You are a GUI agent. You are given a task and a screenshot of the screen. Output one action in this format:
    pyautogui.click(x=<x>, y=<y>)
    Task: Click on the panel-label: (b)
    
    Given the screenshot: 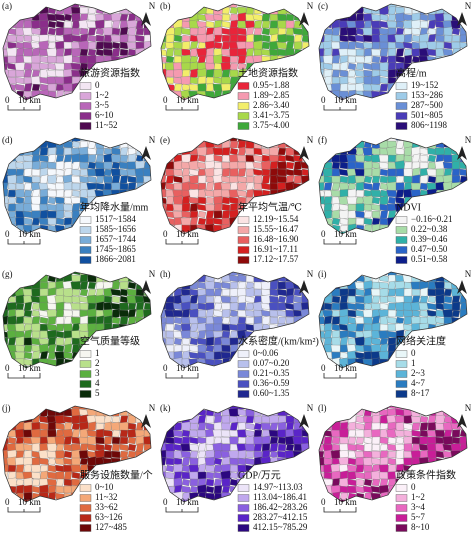 What is the action you would take?
    pyautogui.click(x=165, y=6)
    